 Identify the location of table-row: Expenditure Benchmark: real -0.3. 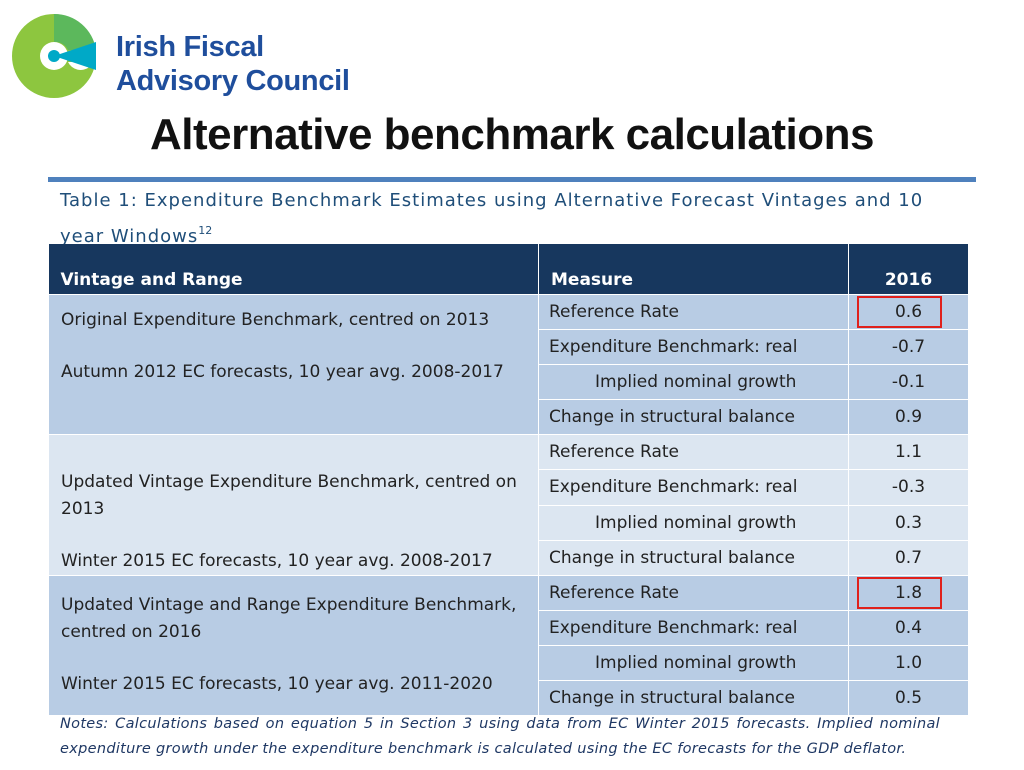
(509, 487).